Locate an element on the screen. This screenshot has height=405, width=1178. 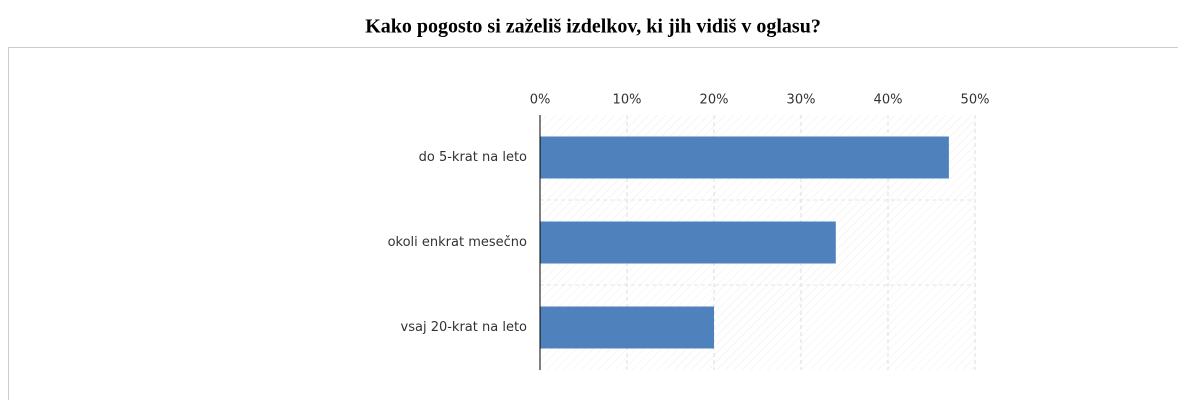
x-tick-label: 40% is located at coordinates (888, 100).